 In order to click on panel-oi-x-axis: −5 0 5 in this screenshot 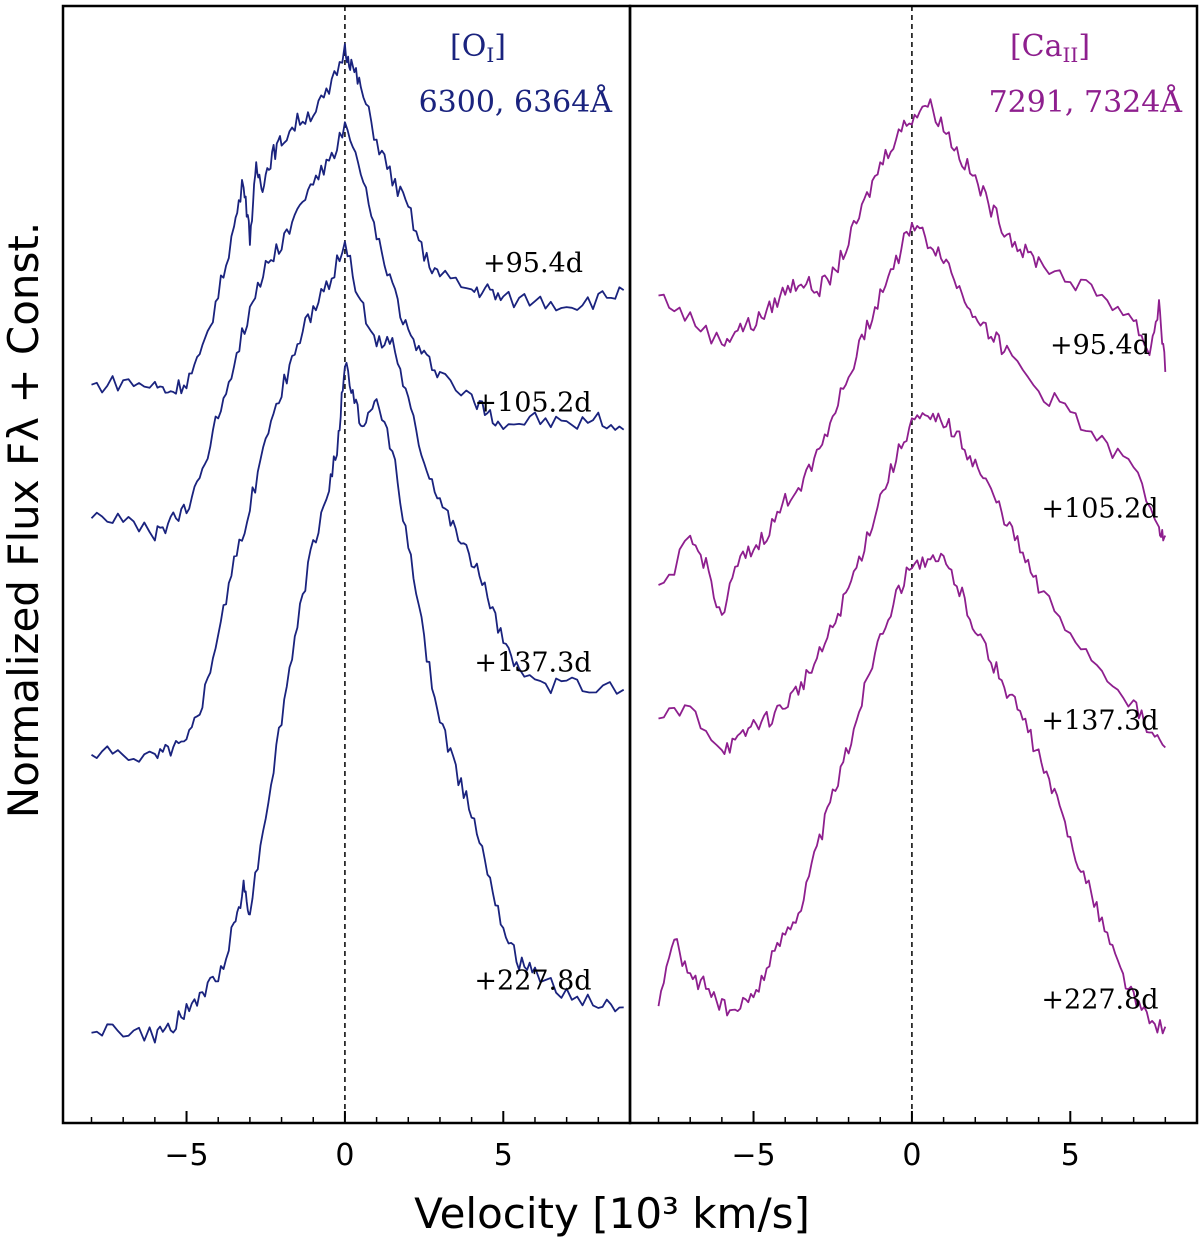, I will do `click(345, 1142)`.